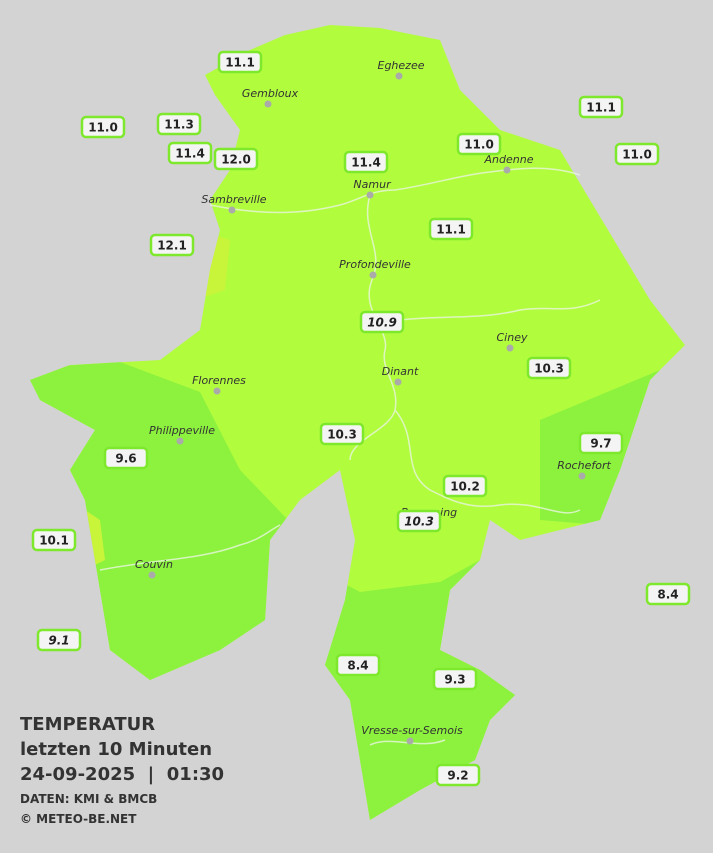  I want to click on station: 10.9, so click(382, 322).